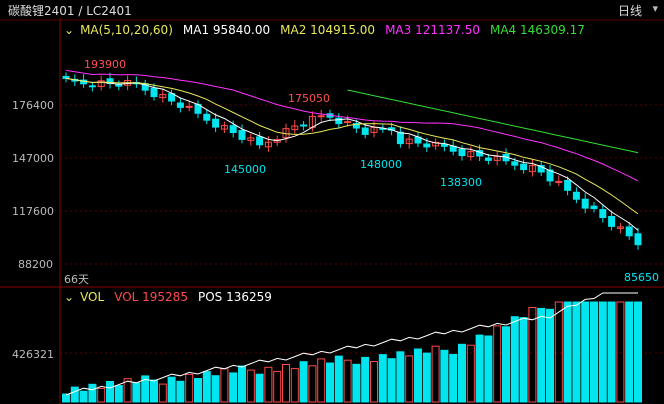  I want to click on ma4-line, so click(493, 121).